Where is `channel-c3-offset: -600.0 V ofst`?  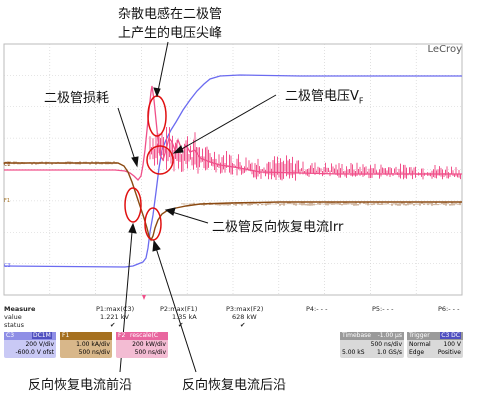
channel-c3-offset: -600.0 V ofst is located at coordinates (34, 352).